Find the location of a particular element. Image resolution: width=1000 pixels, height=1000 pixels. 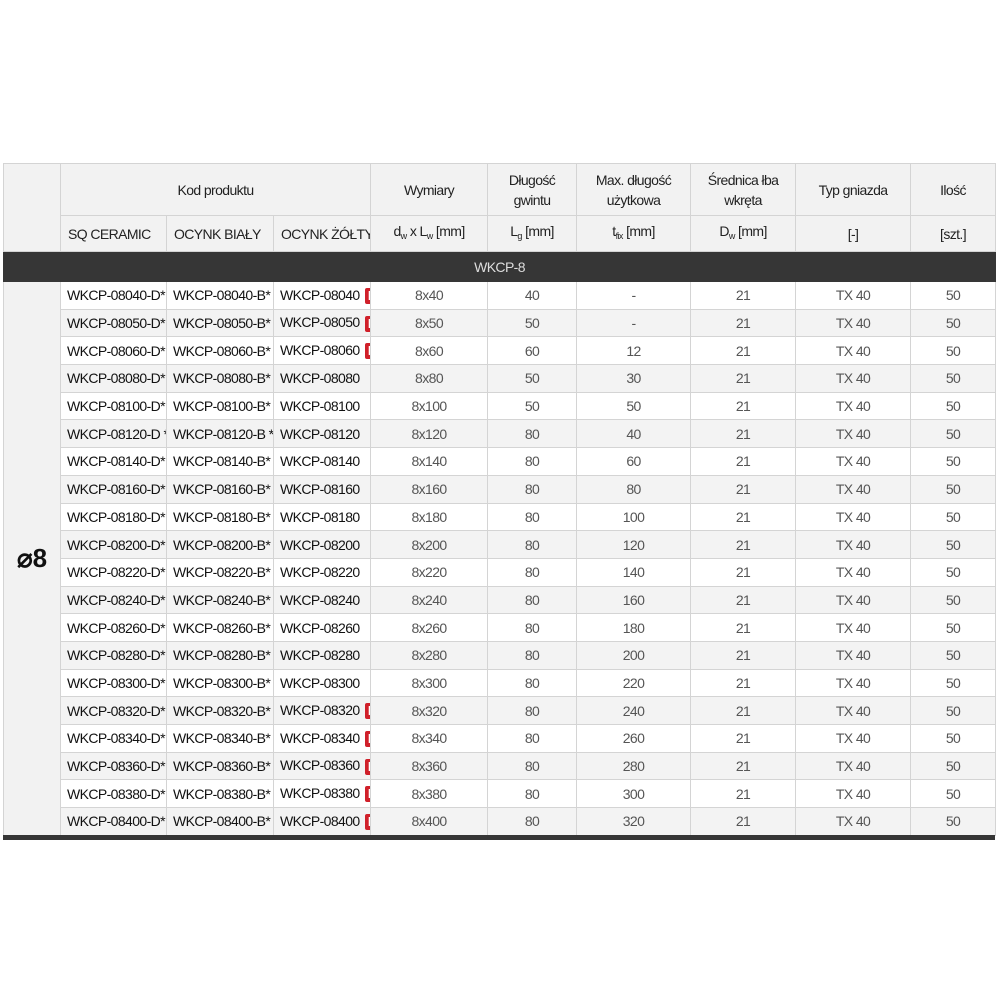

cell-max-dlugosc: 50 is located at coordinates (634, 406).